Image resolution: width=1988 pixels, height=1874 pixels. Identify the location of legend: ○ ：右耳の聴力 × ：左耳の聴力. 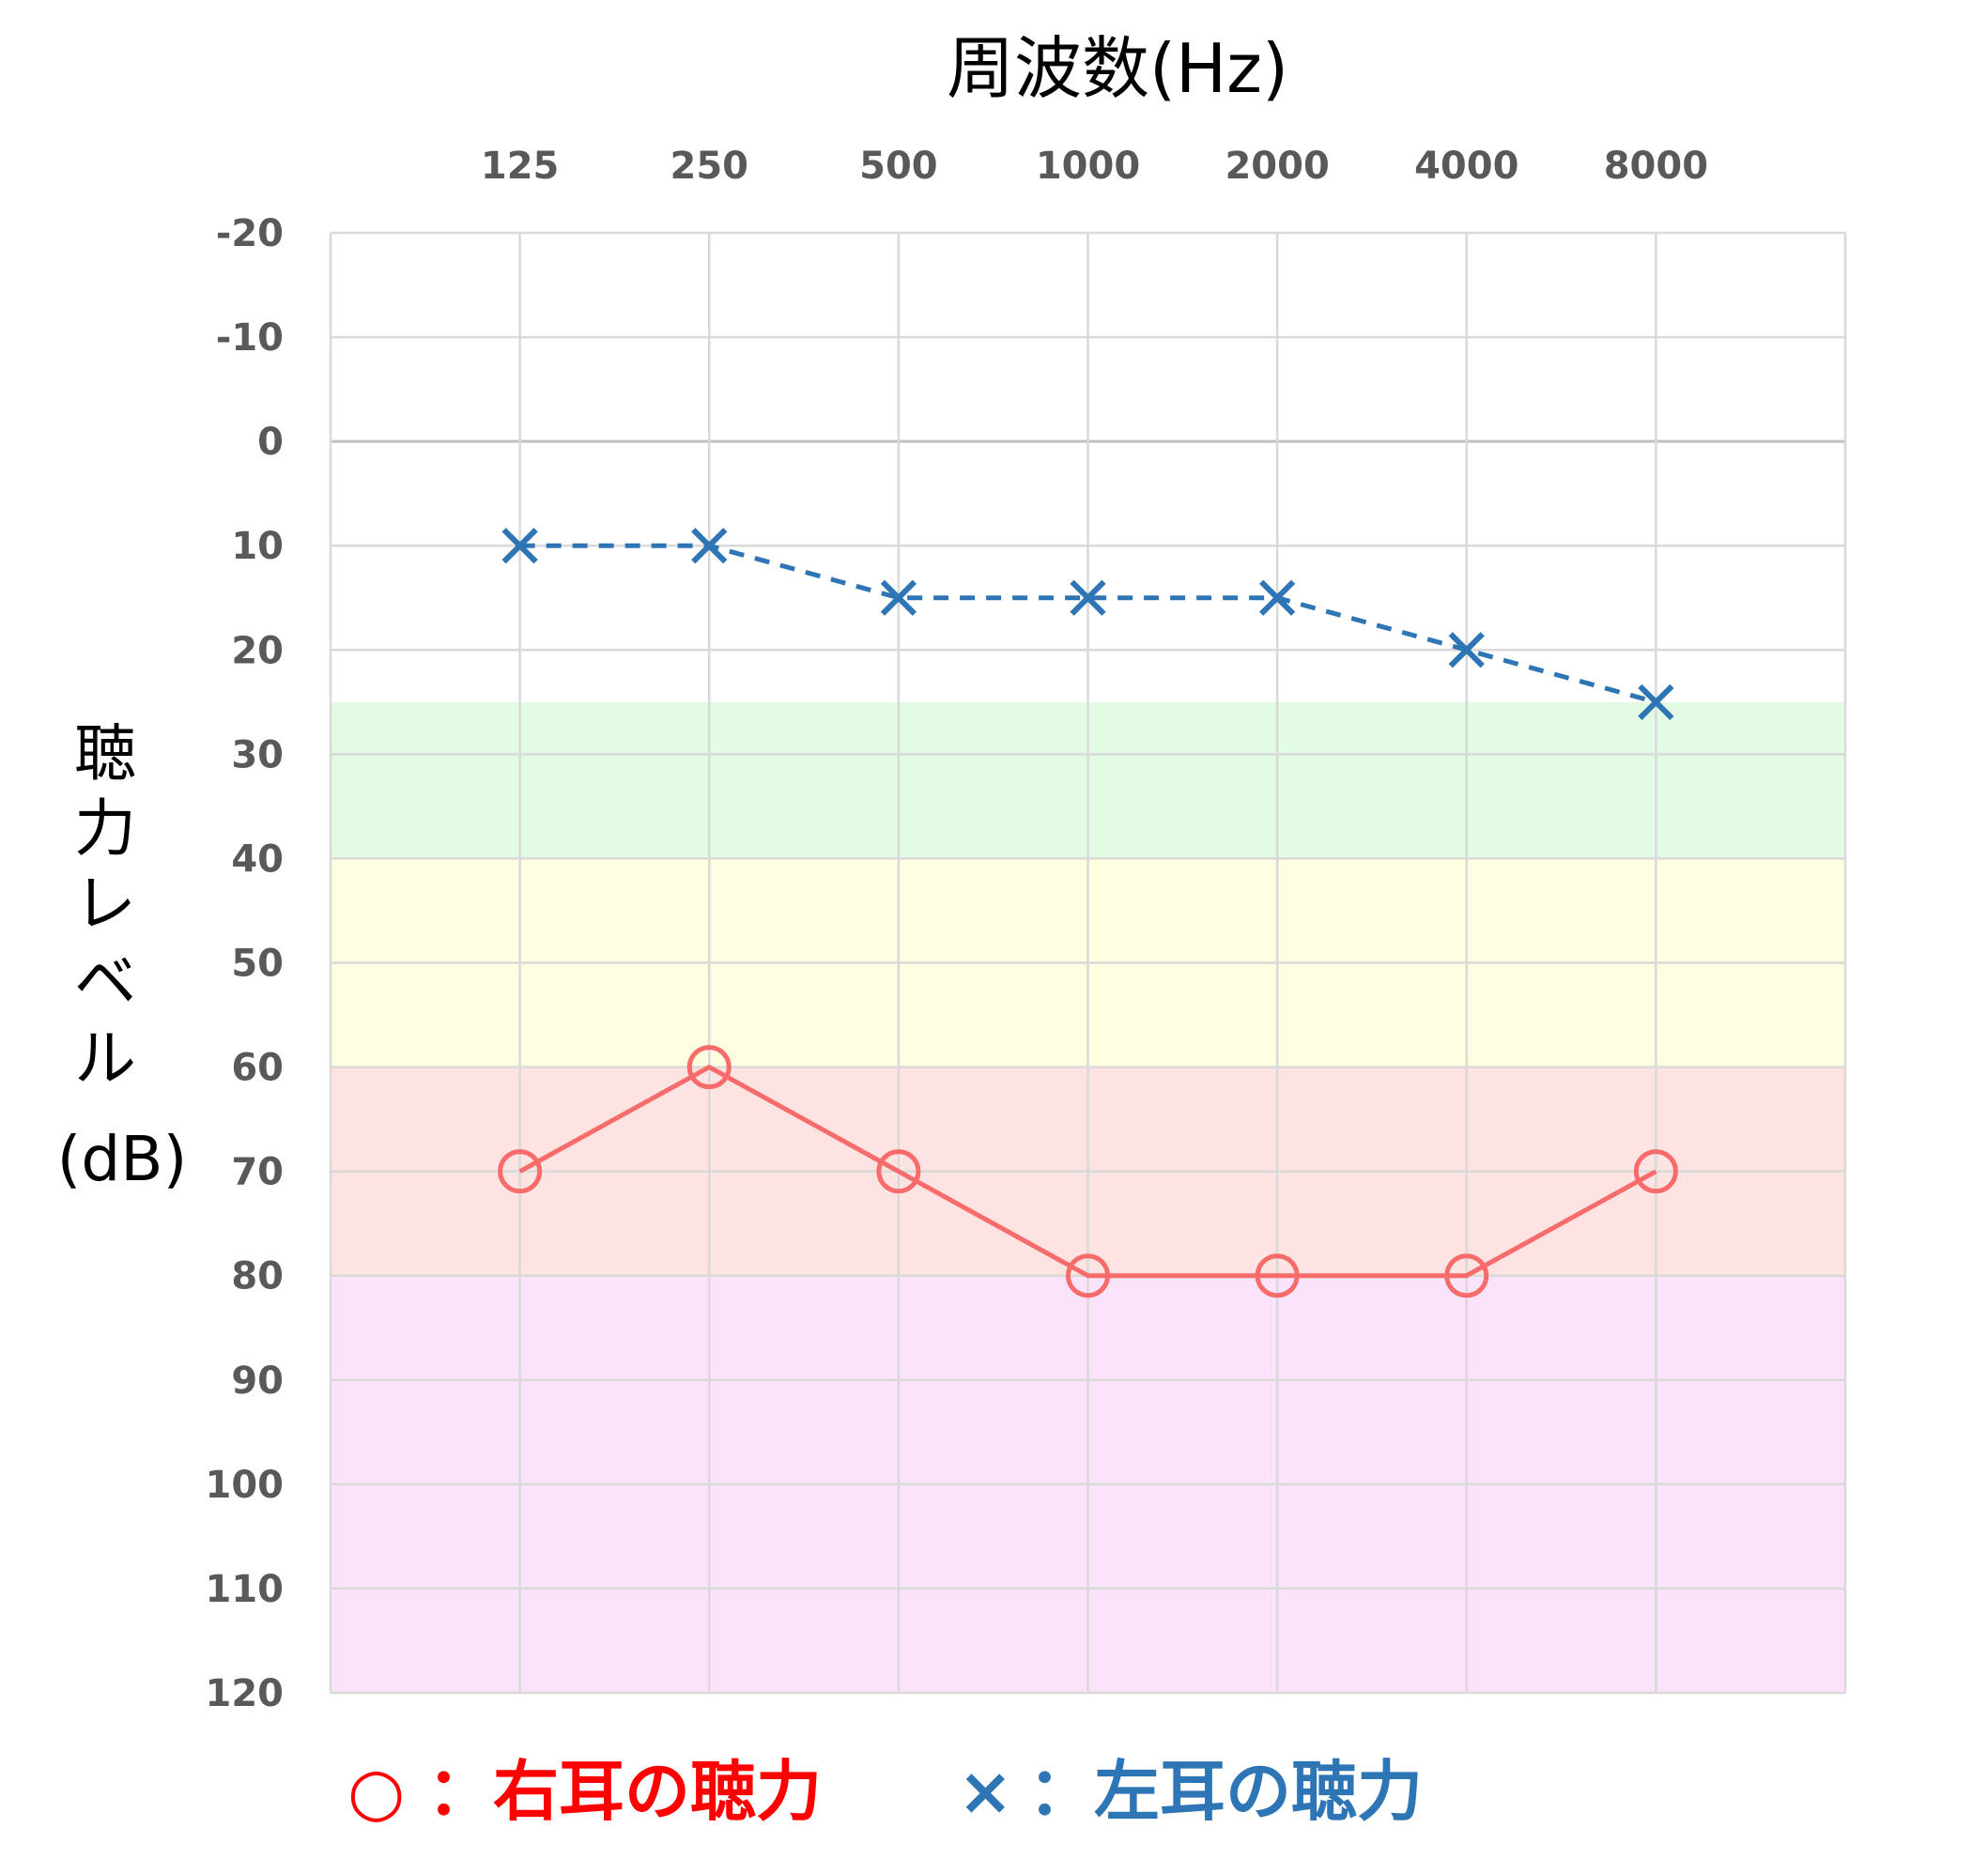
(885, 1791).